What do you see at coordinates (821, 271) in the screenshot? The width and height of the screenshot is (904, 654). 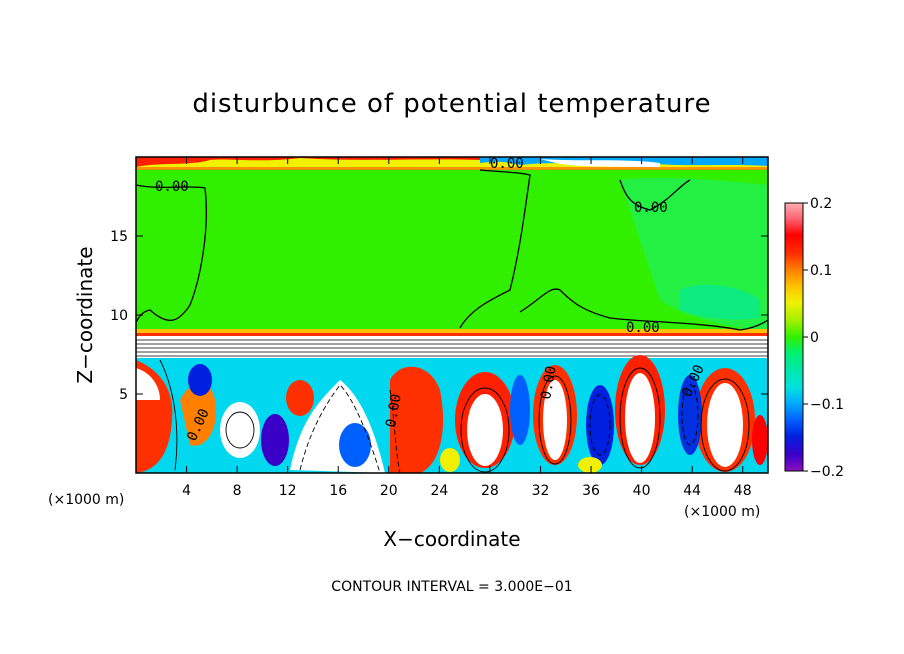 I see `colorbar-tick-label: 0.1` at bounding box center [821, 271].